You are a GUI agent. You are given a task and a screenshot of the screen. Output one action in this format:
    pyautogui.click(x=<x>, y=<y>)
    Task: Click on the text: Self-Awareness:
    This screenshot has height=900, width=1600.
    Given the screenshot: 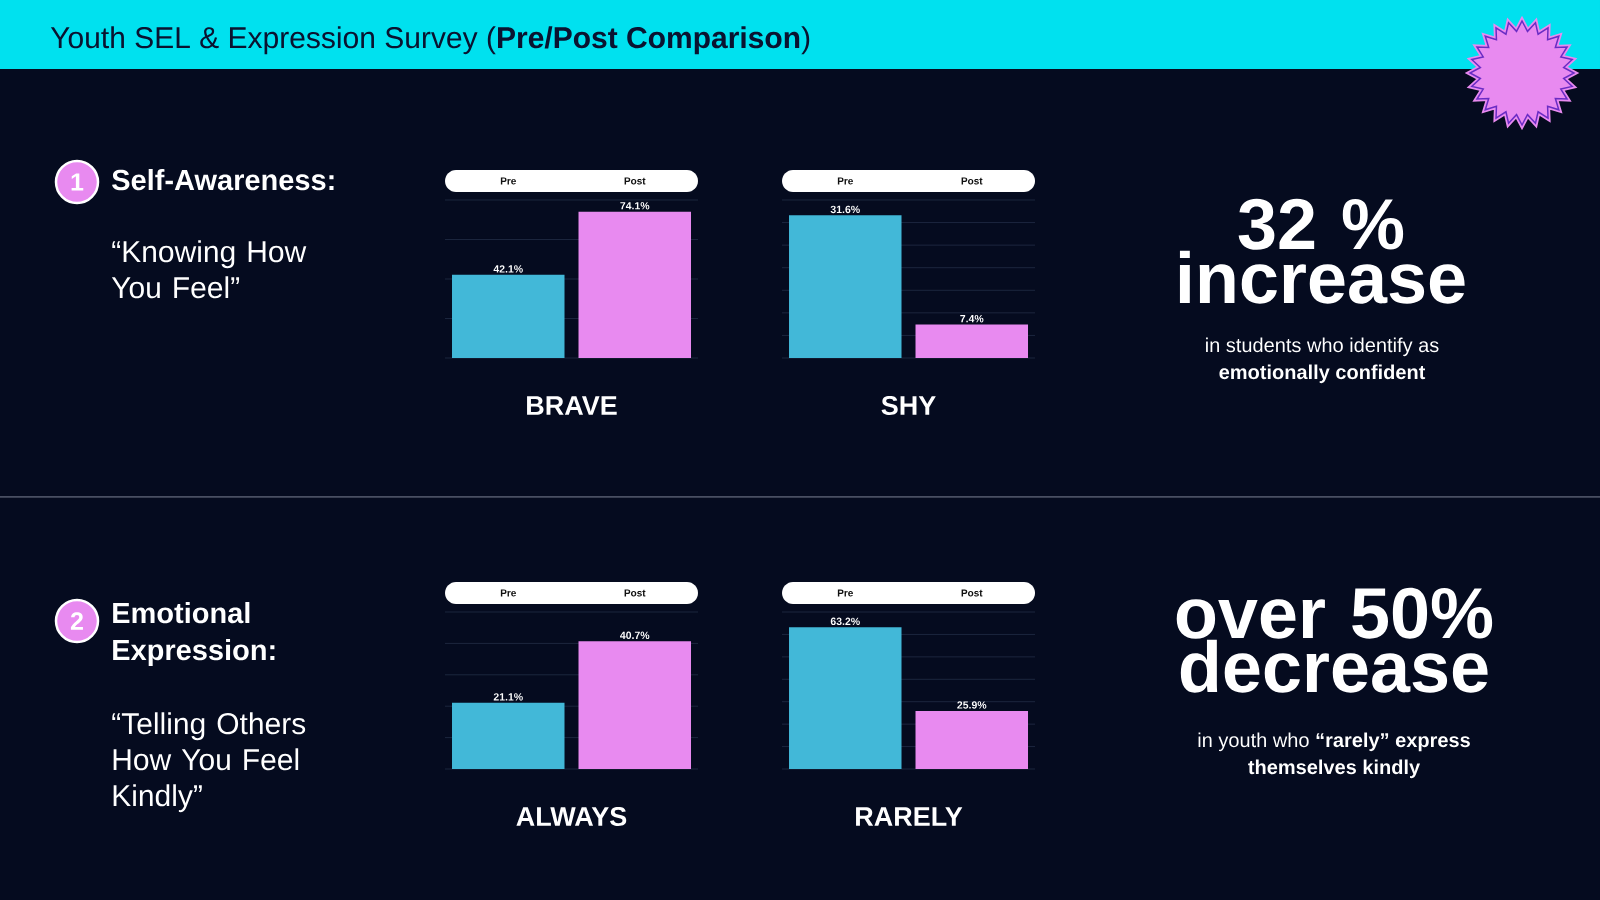 What is the action you would take?
    pyautogui.click(x=223, y=179)
    